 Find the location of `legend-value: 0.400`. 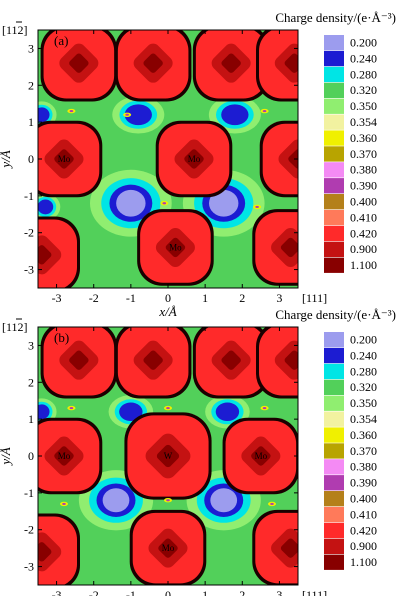

legend-value: 0.400 is located at coordinates (363, 499).